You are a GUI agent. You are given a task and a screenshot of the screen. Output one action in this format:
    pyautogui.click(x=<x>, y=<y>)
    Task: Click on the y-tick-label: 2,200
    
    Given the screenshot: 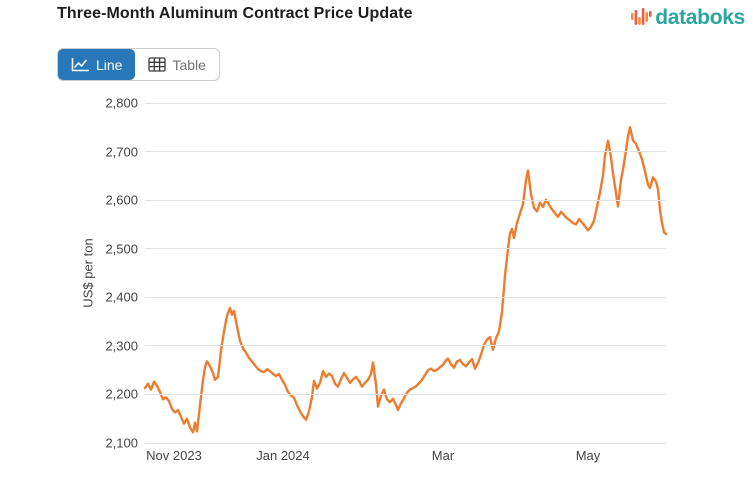 What is the action you would take?
    pyautogui.click(x=121, y=394)
    